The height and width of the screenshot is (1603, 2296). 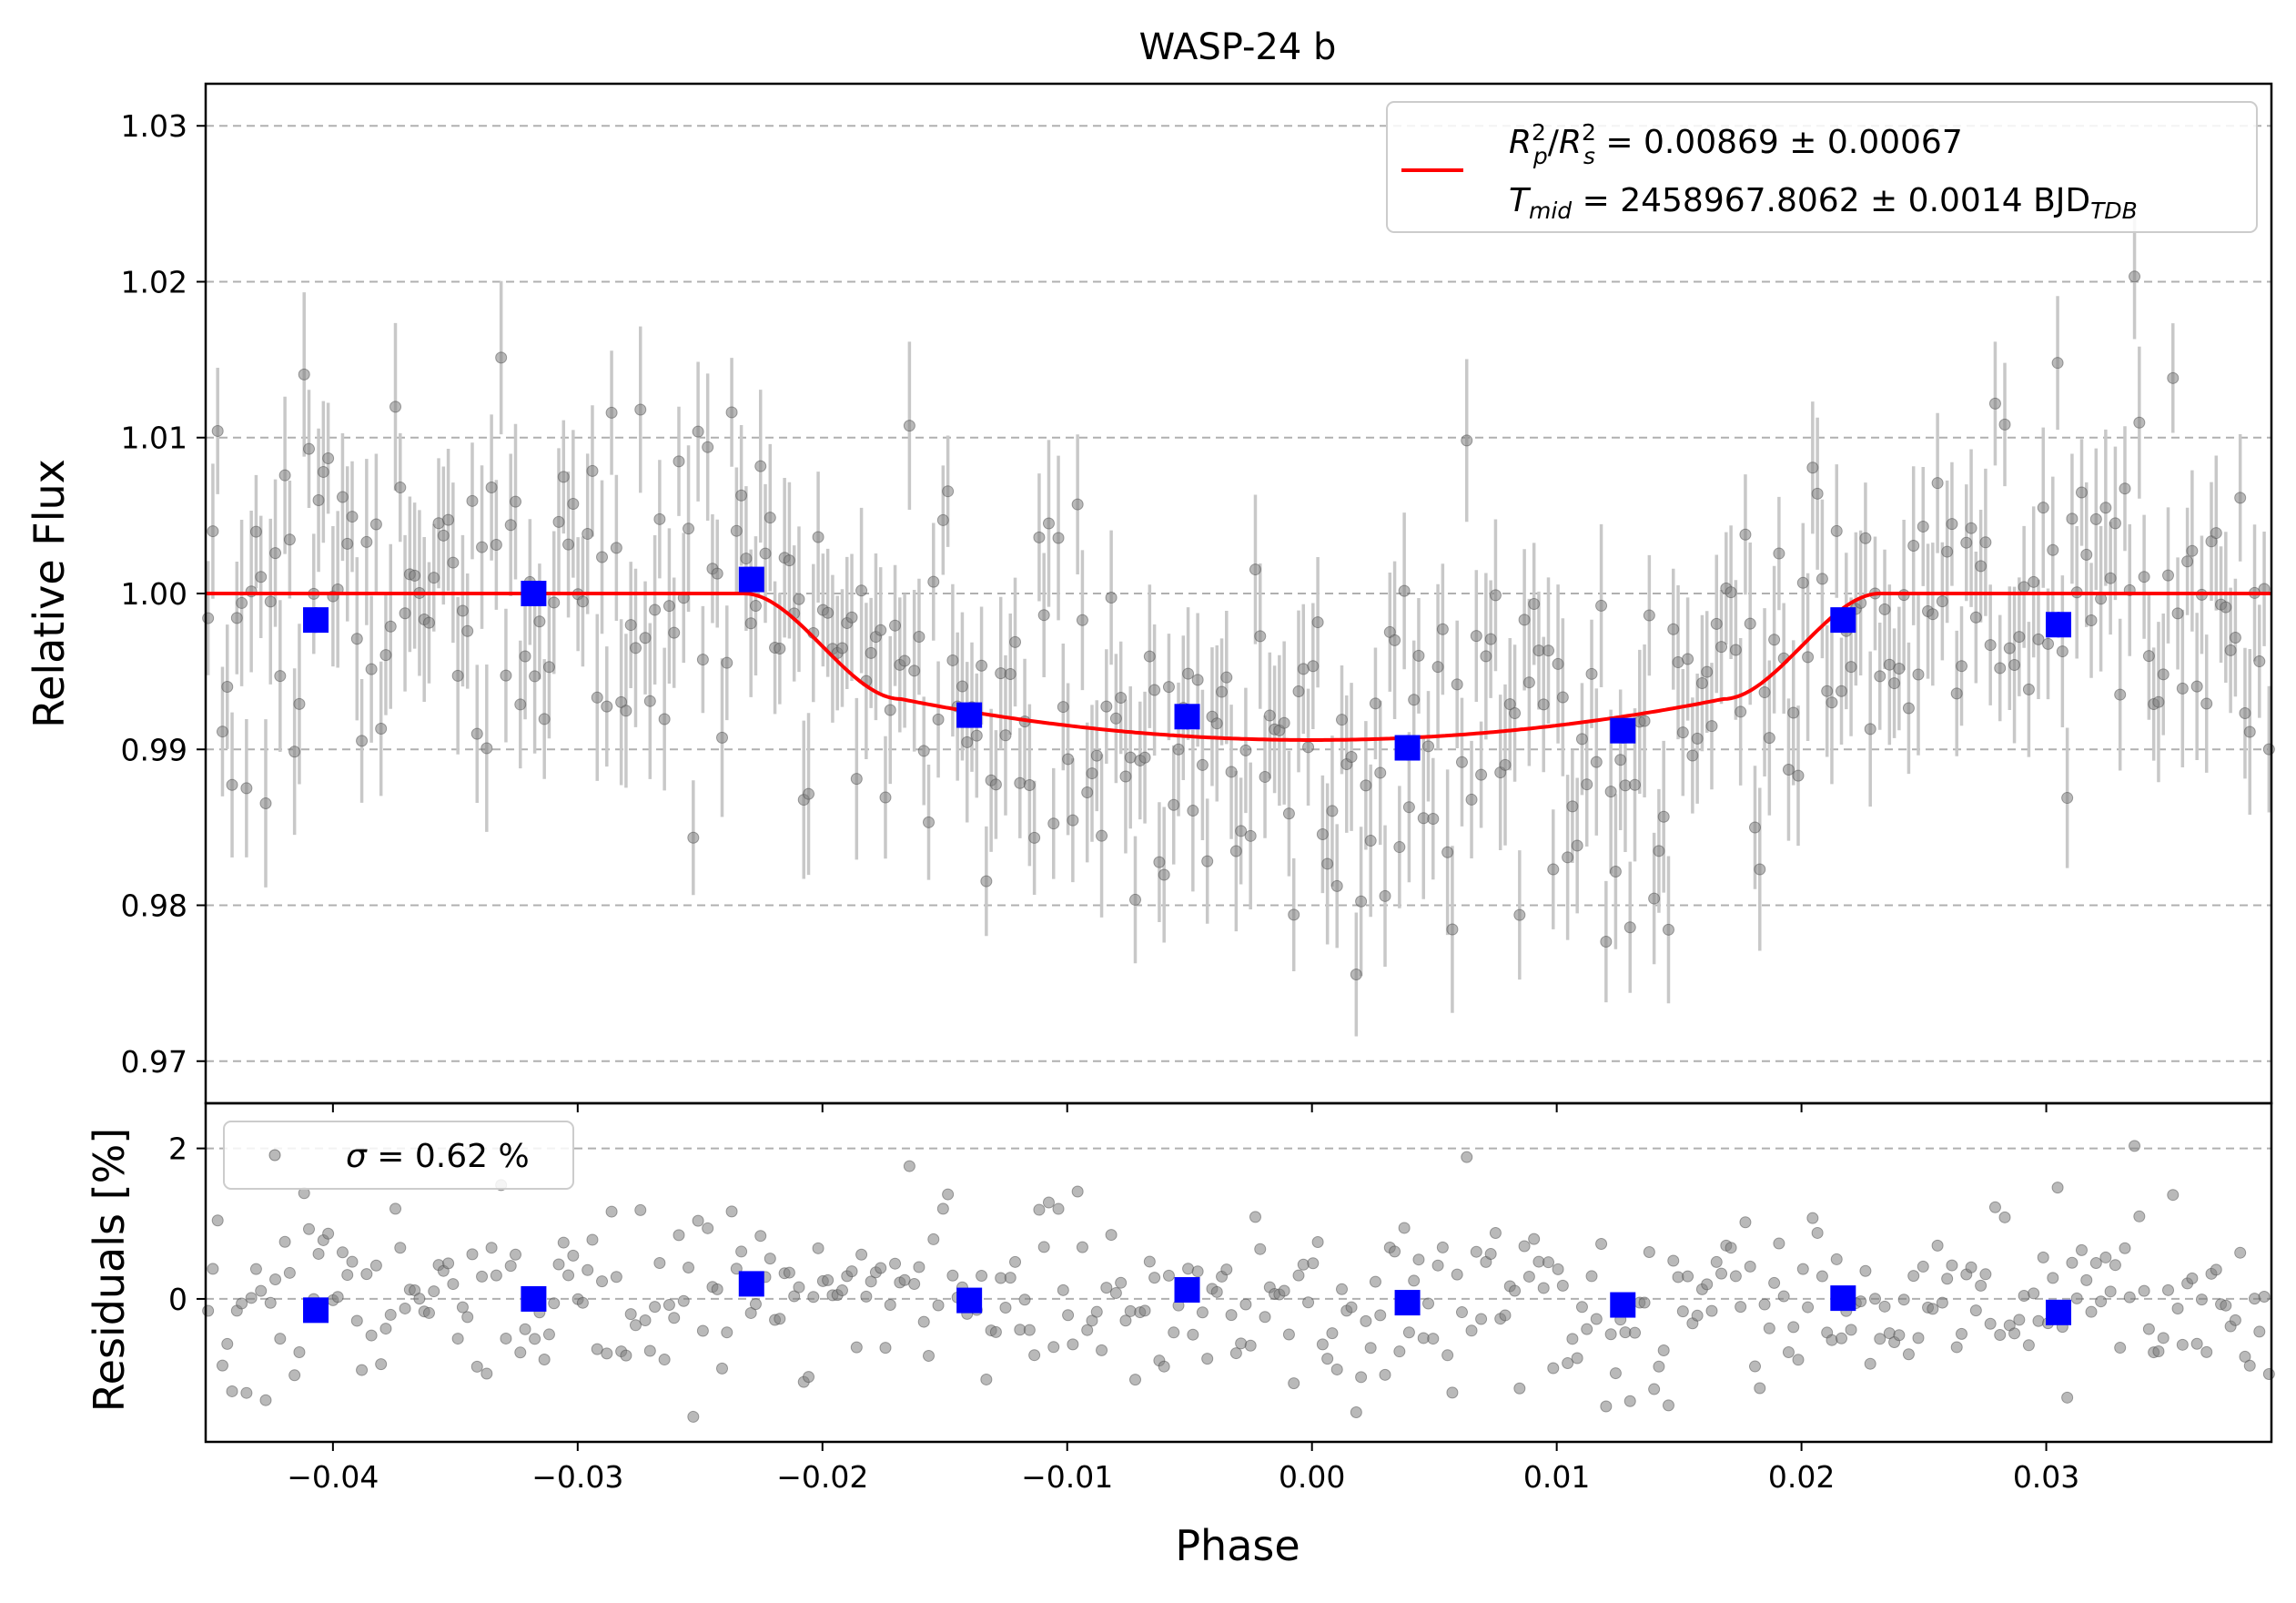 What do you see at coordinates (1843, 620) in the screenshot?
I see `binned-point` at bounding box center [1843, 620].